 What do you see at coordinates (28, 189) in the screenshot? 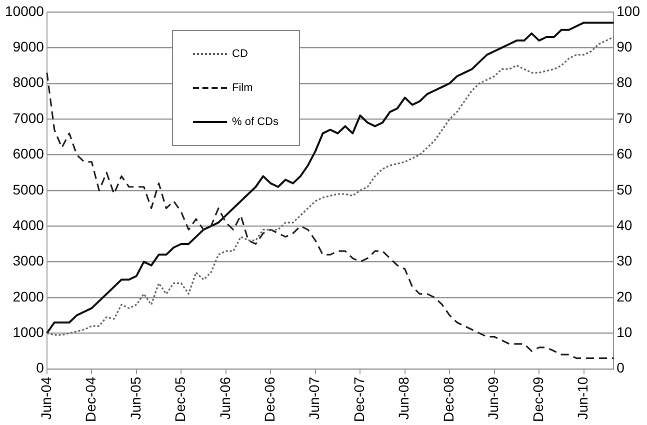
I see `y-tick-label: 5000` at bounding box center [28, 189].